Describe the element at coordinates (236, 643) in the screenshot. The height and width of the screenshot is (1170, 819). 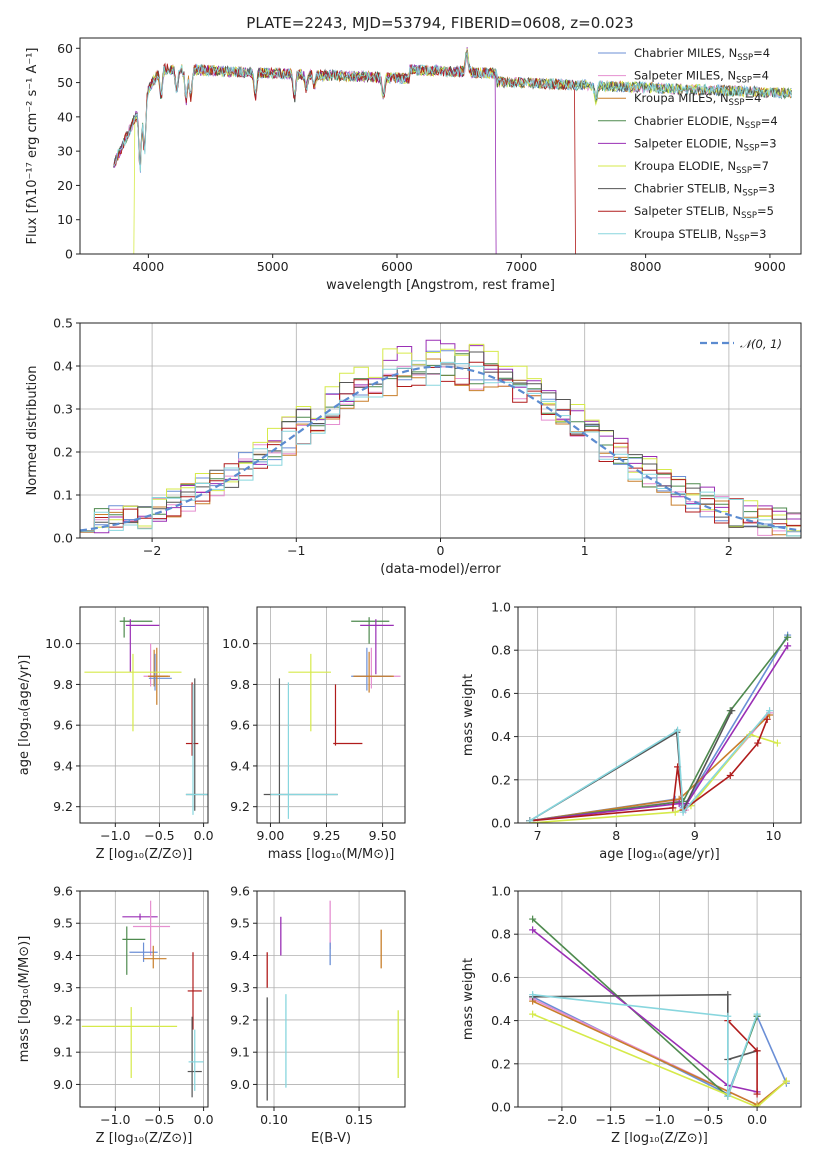
I see `y-tick-label: 10.0` at that location.